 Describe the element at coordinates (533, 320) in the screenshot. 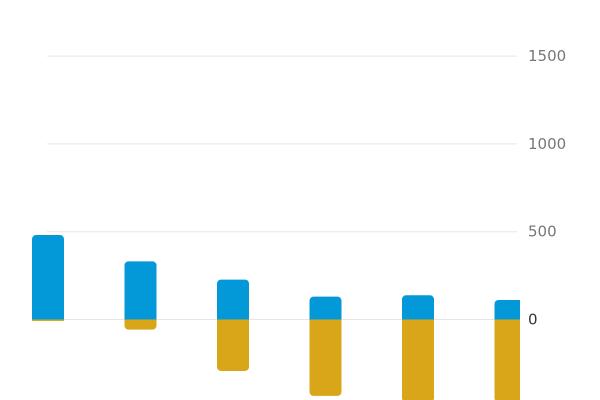

I see `y-tick-label: 0` at that location.